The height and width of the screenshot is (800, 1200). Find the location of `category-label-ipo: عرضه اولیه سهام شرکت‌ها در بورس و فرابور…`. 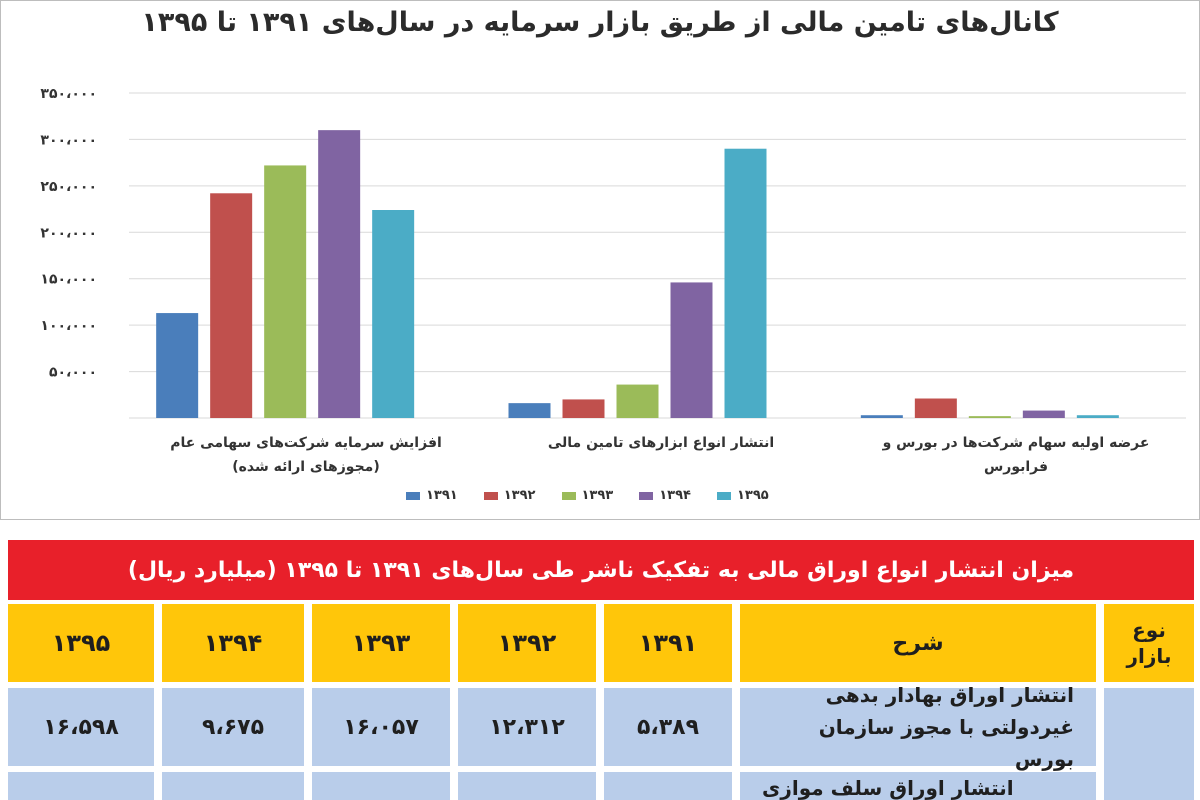

category-label-ipo: عرضه اولیه سهام شرکت‌ها در بورس و فرابور… is located at coordinates (1016, 455).